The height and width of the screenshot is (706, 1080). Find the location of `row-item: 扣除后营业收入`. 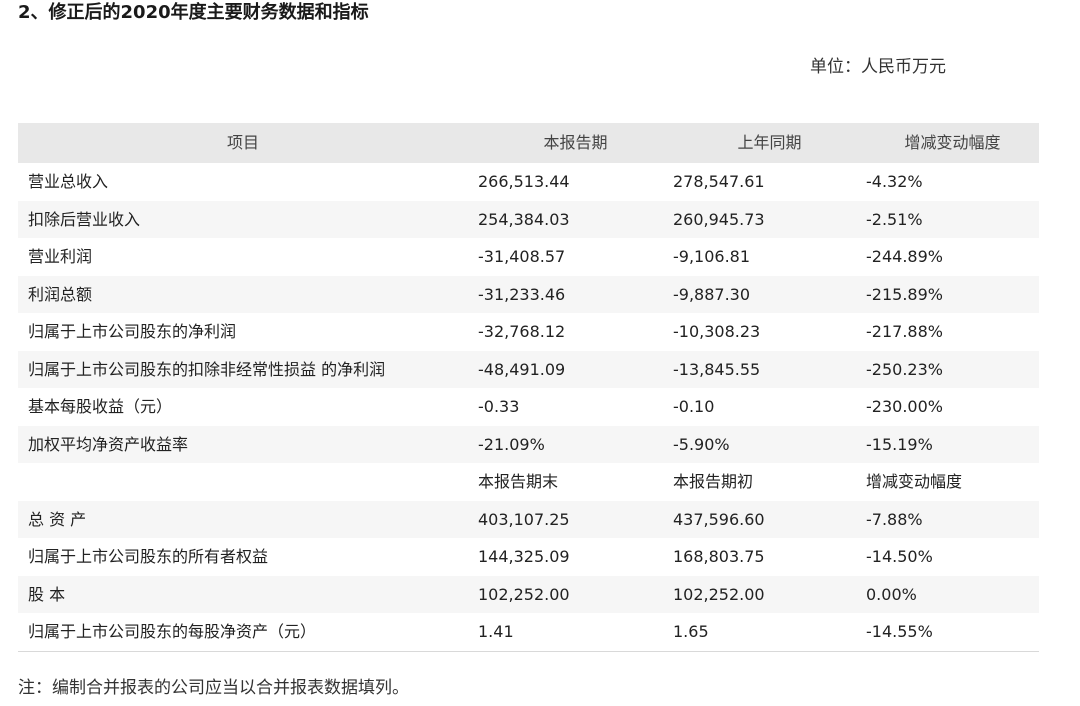

row-item: 扣除后营业收入 is located at coordinates (84, 219).